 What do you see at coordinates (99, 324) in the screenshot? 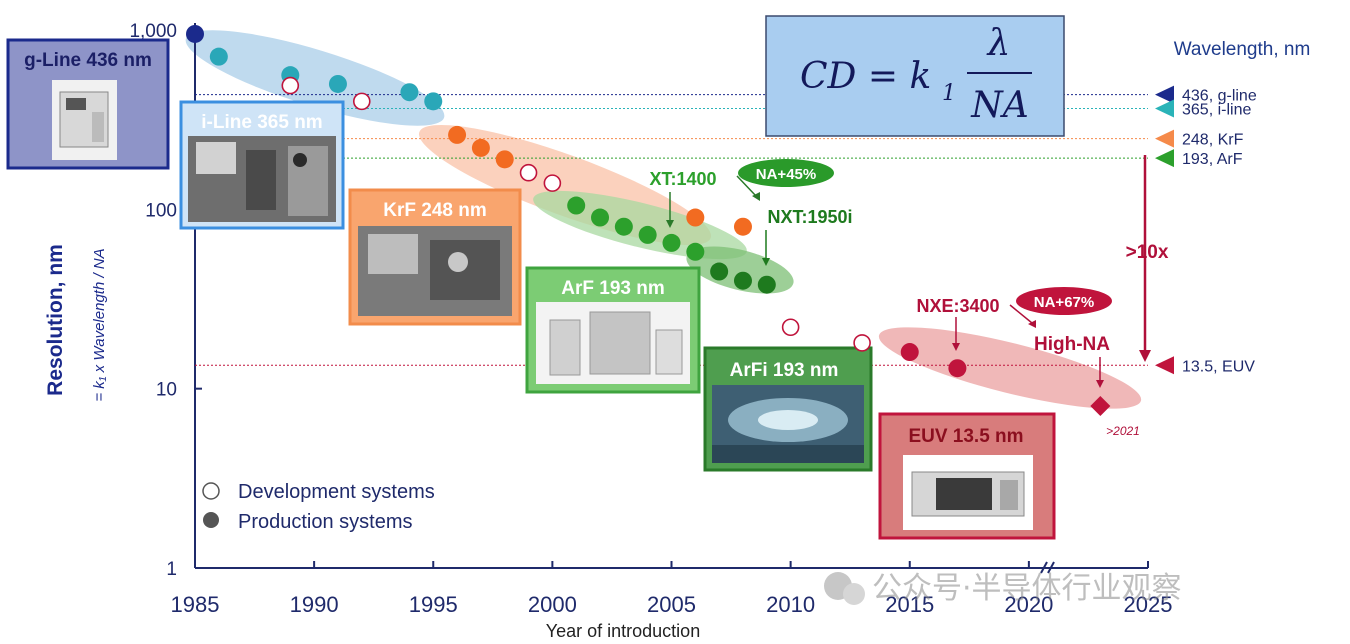
I see `y-axis-sublabel: = k₁ x Wavelength / NA` at bounding box center [99, 324].